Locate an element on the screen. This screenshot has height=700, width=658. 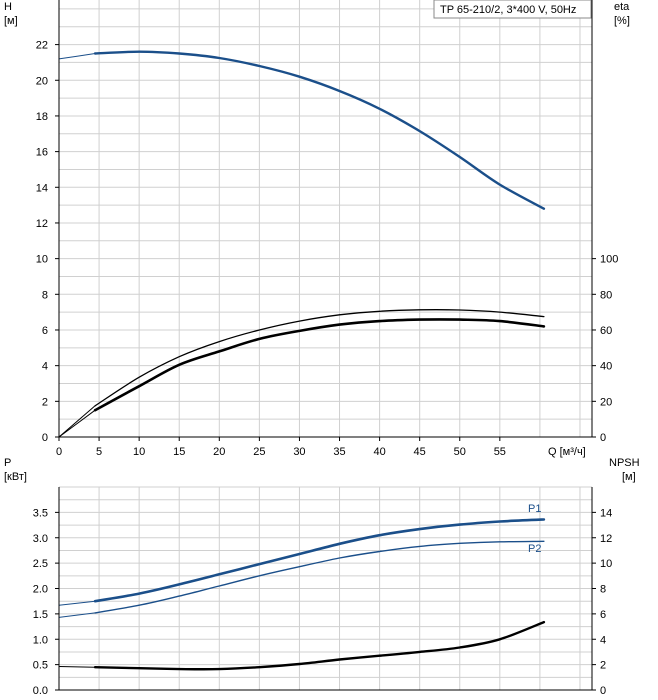
lower-left-tick-label: 1.5 is located at coordinates (40, 615).